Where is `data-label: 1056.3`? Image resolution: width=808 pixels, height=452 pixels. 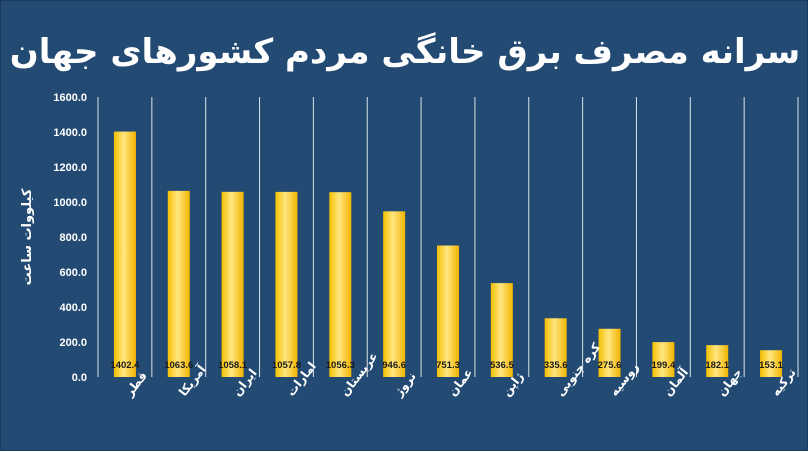 data-label: 1056.3 is located at coordinates (340, 365).